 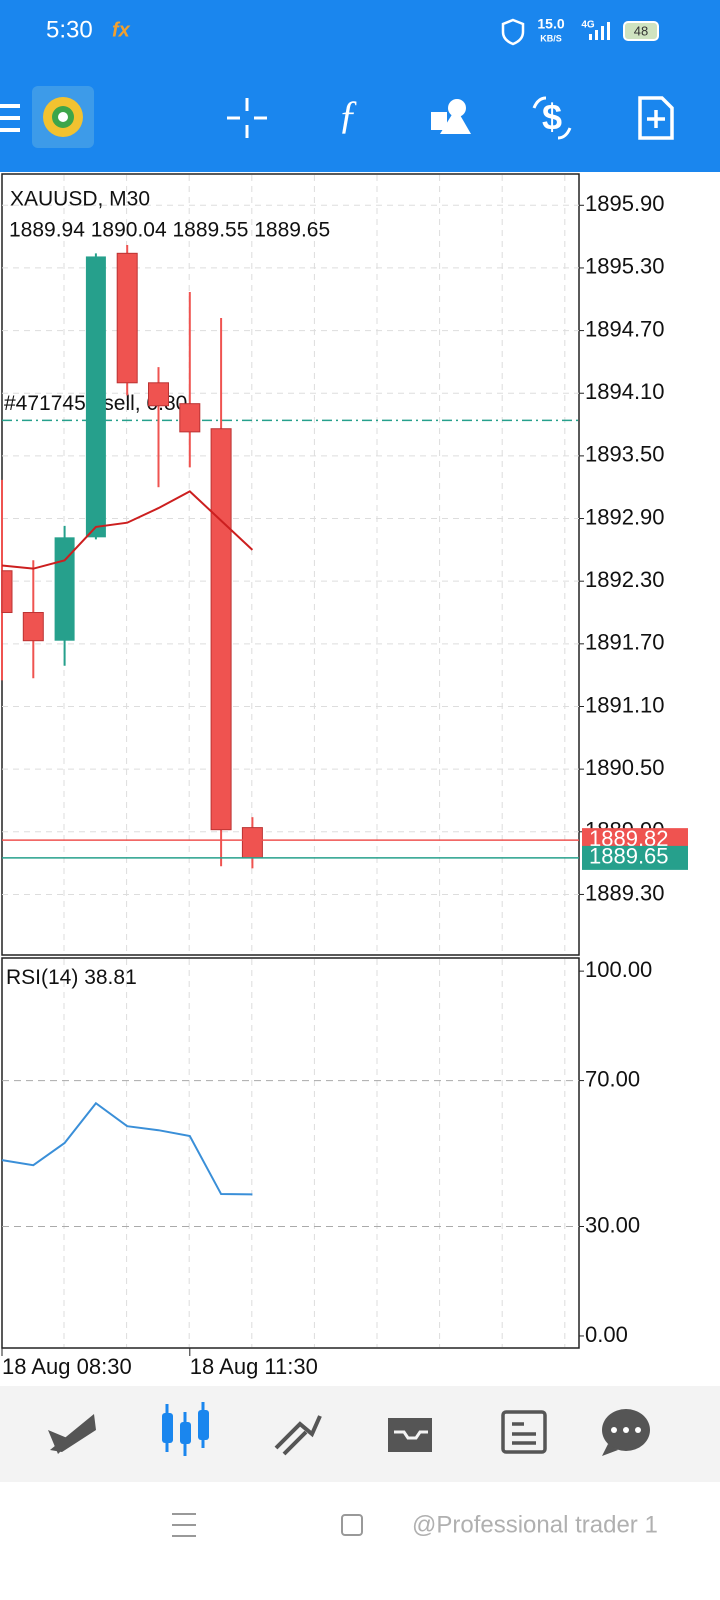 What do you see at coordinates (298, 1435) in the screenshot?
I see `trade-tab` at bounding box center [298, 1435].